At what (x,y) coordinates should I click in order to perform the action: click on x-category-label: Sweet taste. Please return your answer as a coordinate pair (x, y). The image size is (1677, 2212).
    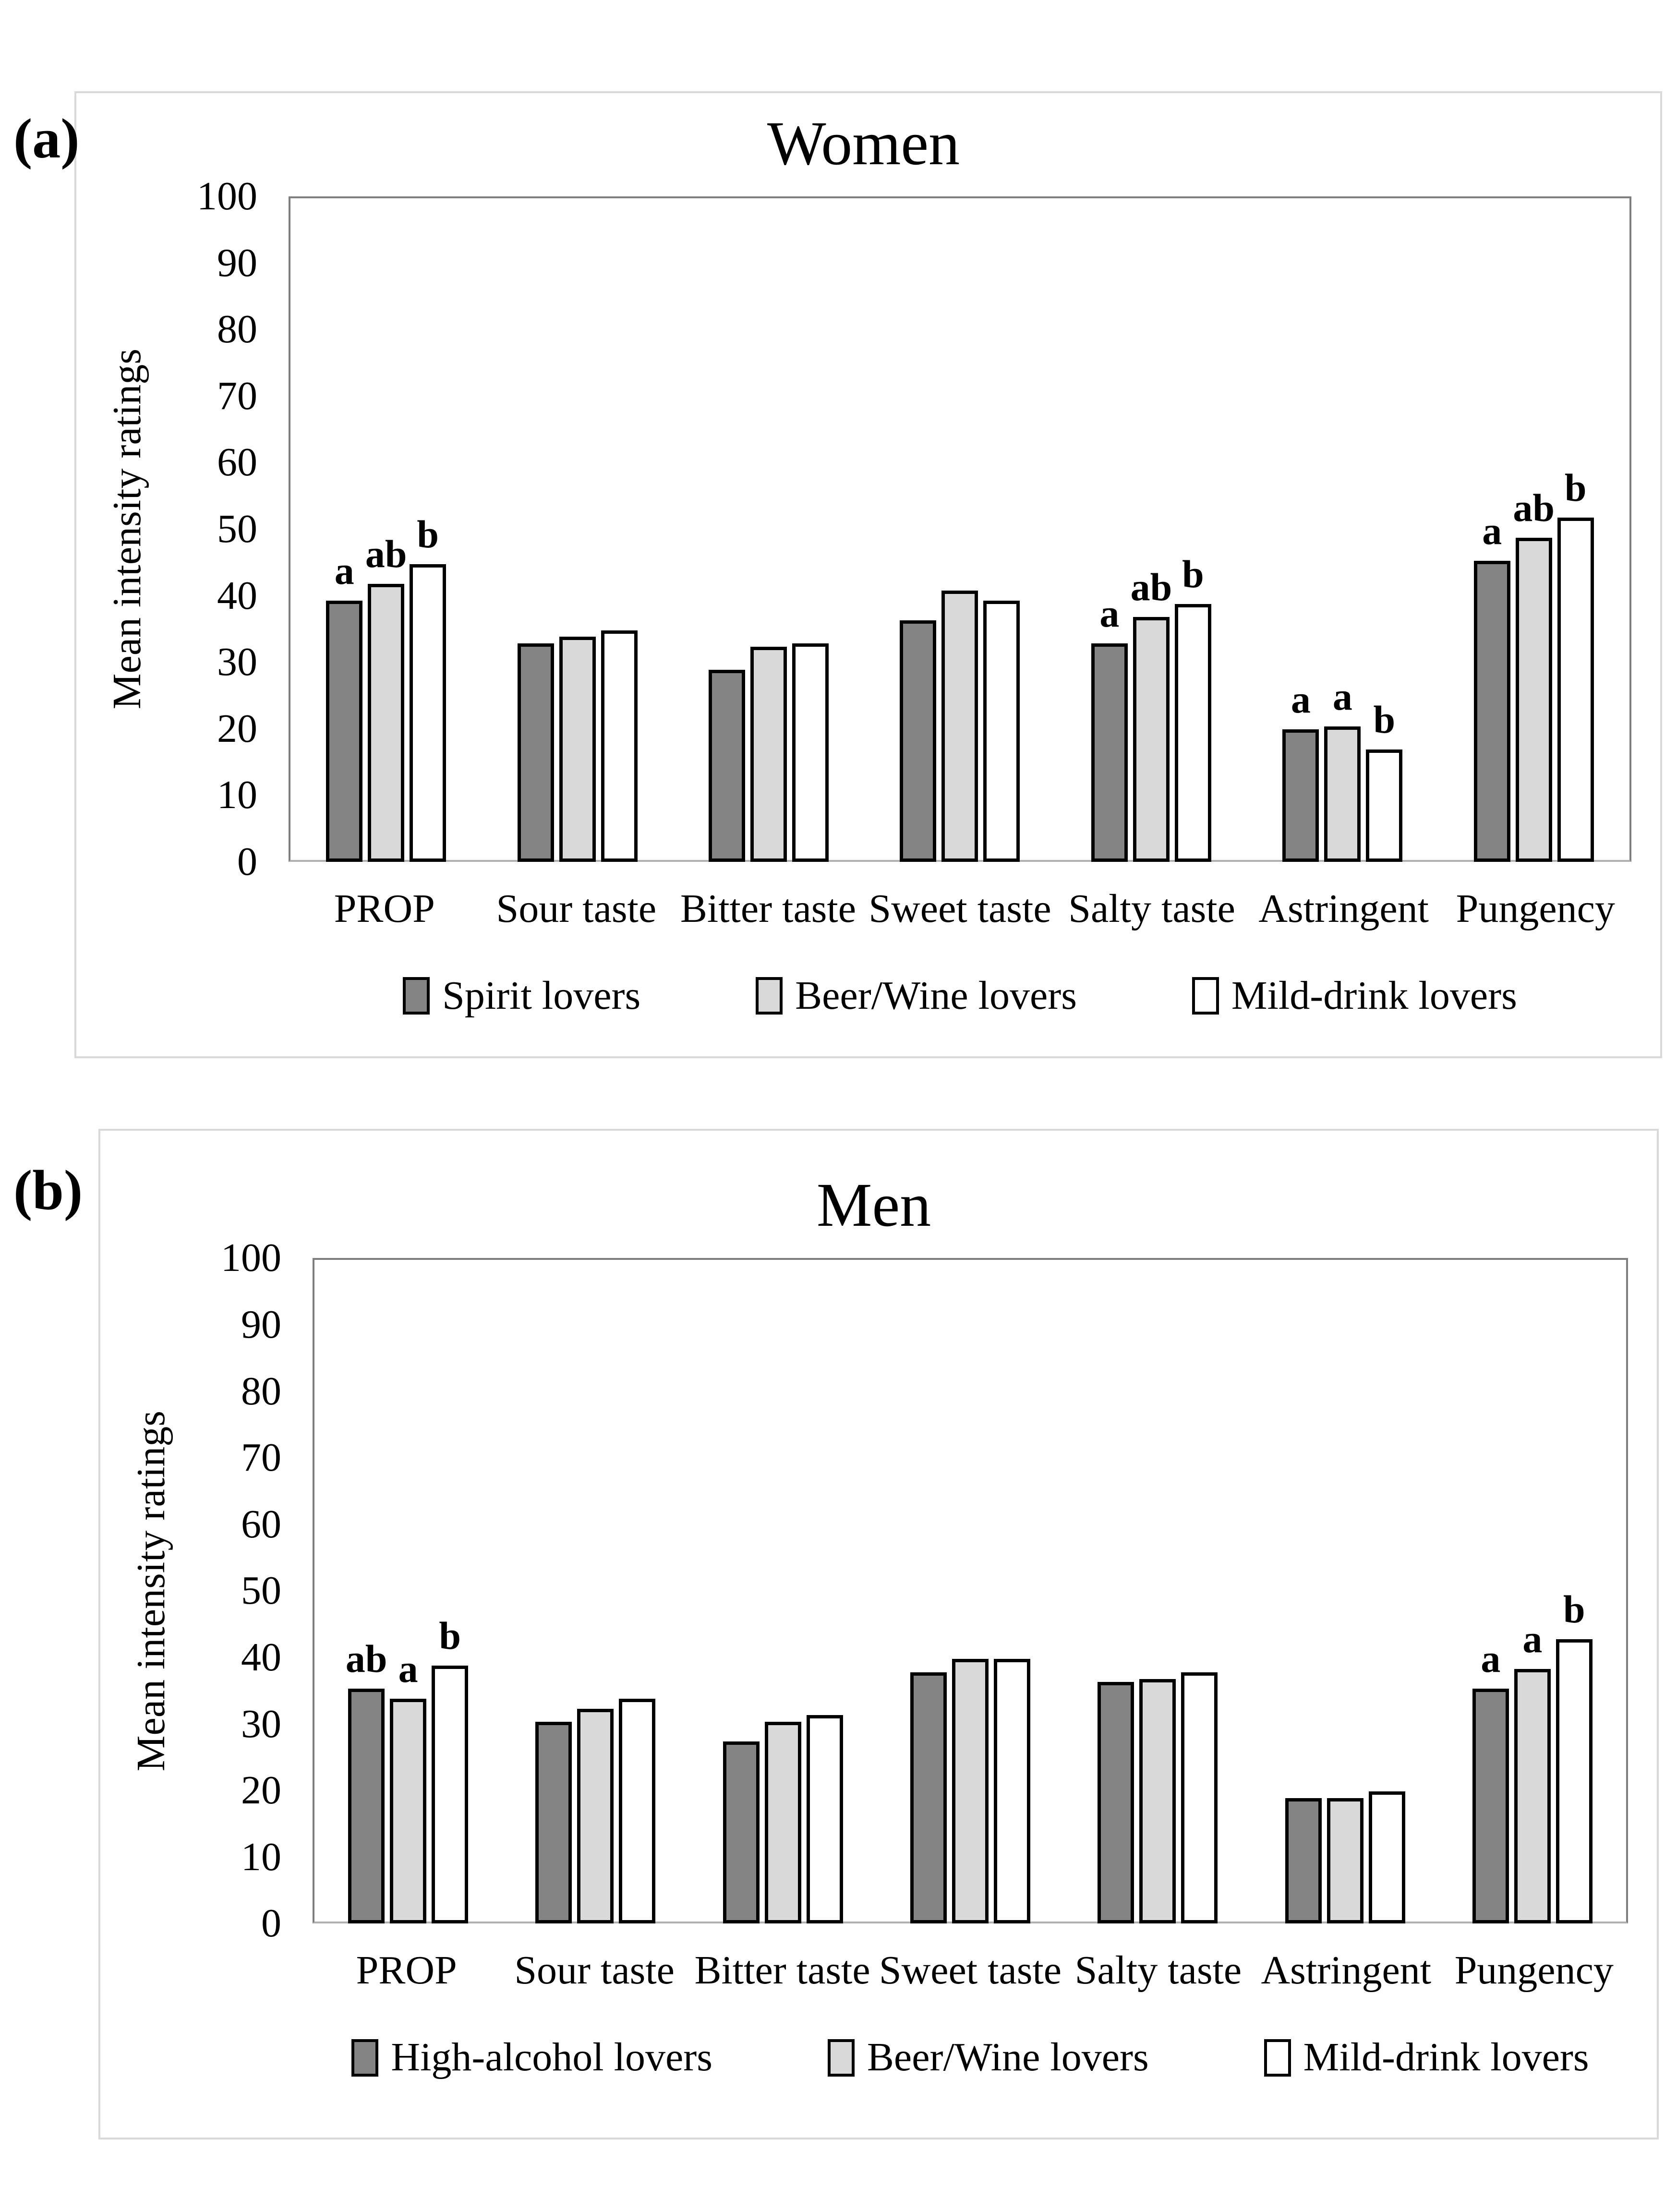
    Looking at the image, I should click on (970, 1970).